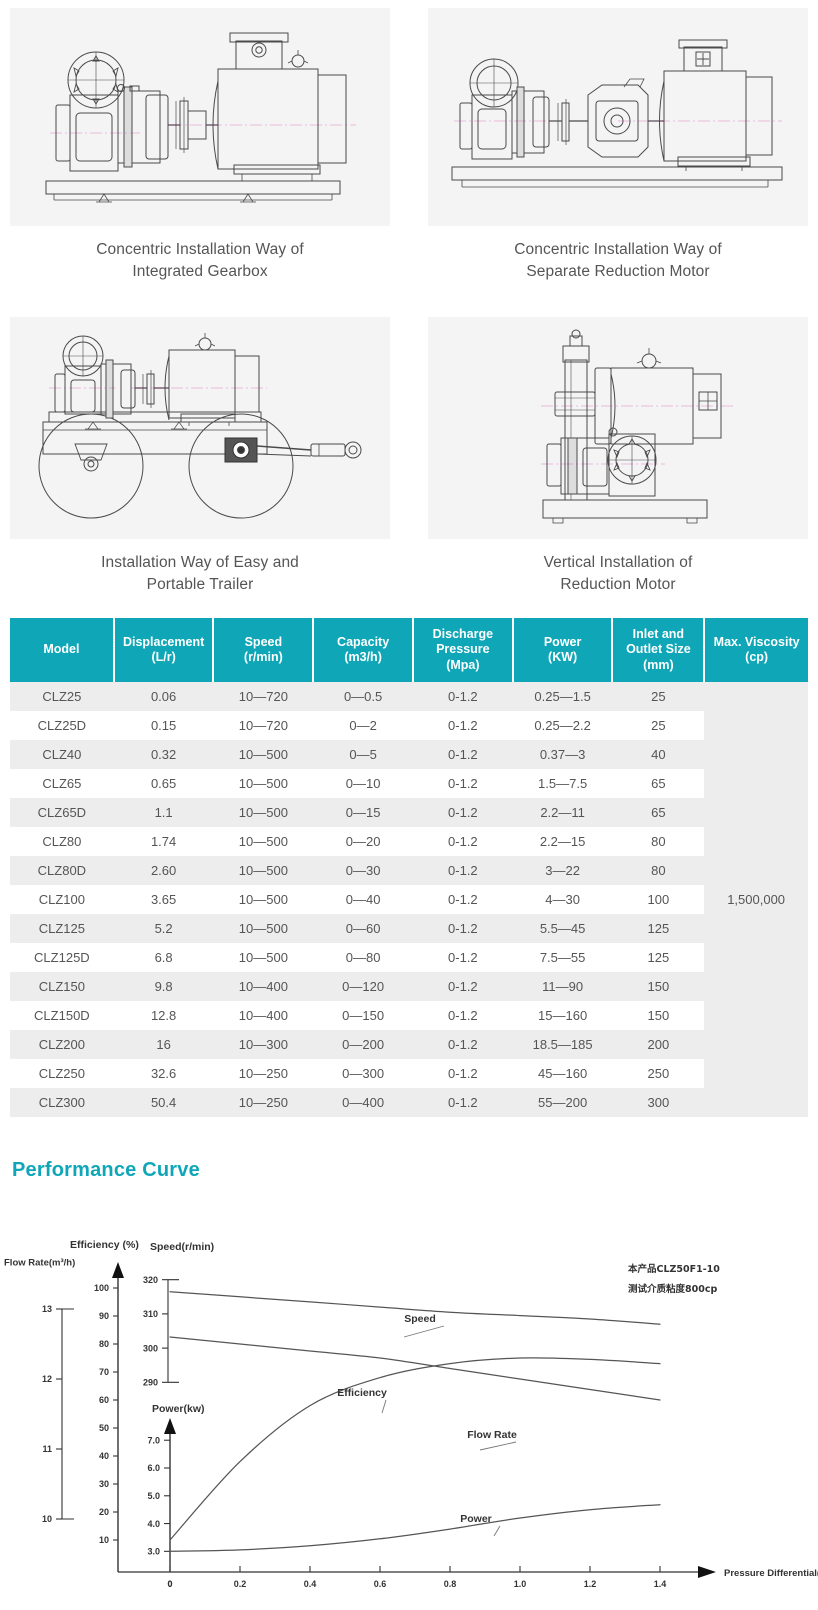  I want to click on speed-bracket, so click(173, 1330).